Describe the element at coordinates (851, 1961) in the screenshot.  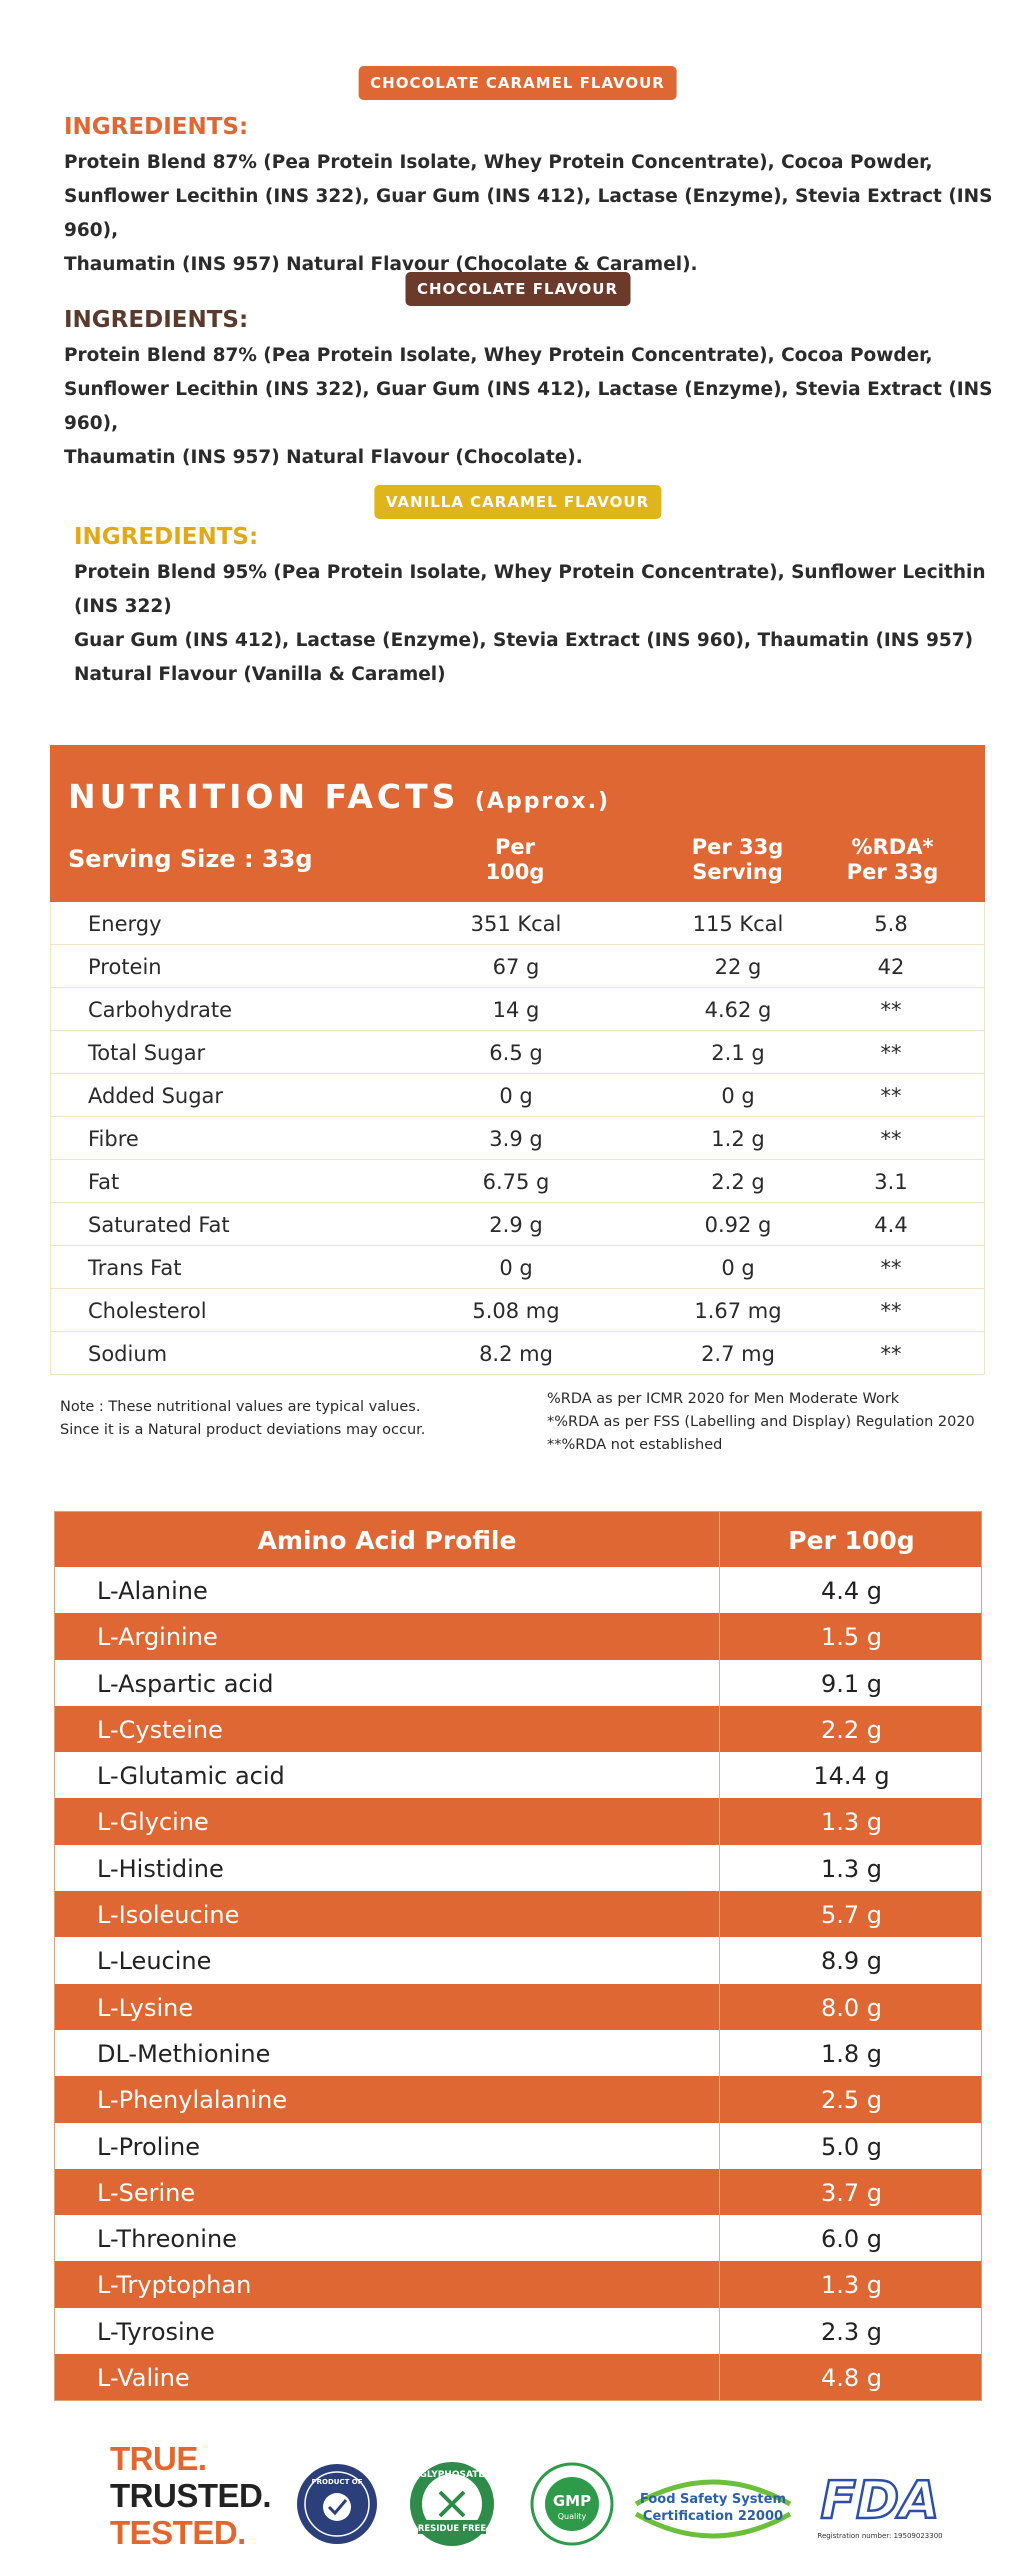
I see `amino-acid-value: 8.9 g` at that location.